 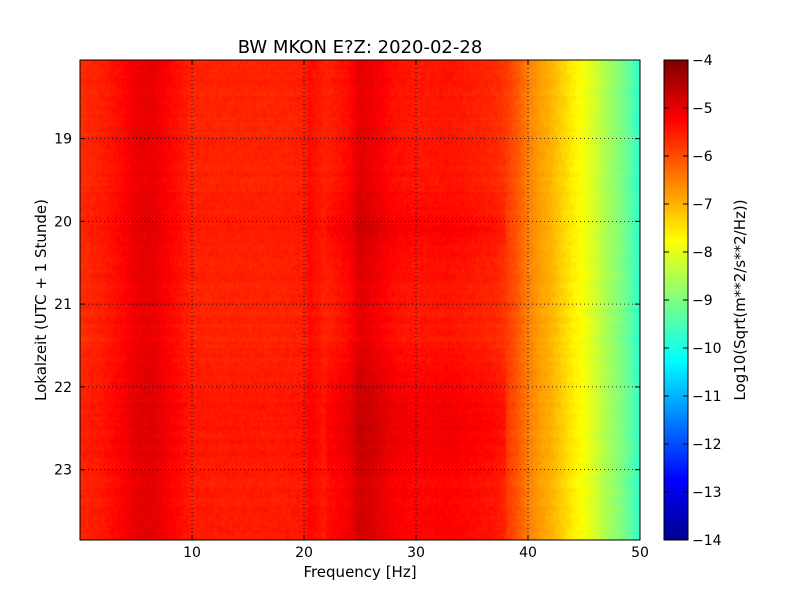 What do you see at coordinates (702, 61) in the screenshot?
I see `colorbar-tick-label: −4` at bounding box center [702, 61].